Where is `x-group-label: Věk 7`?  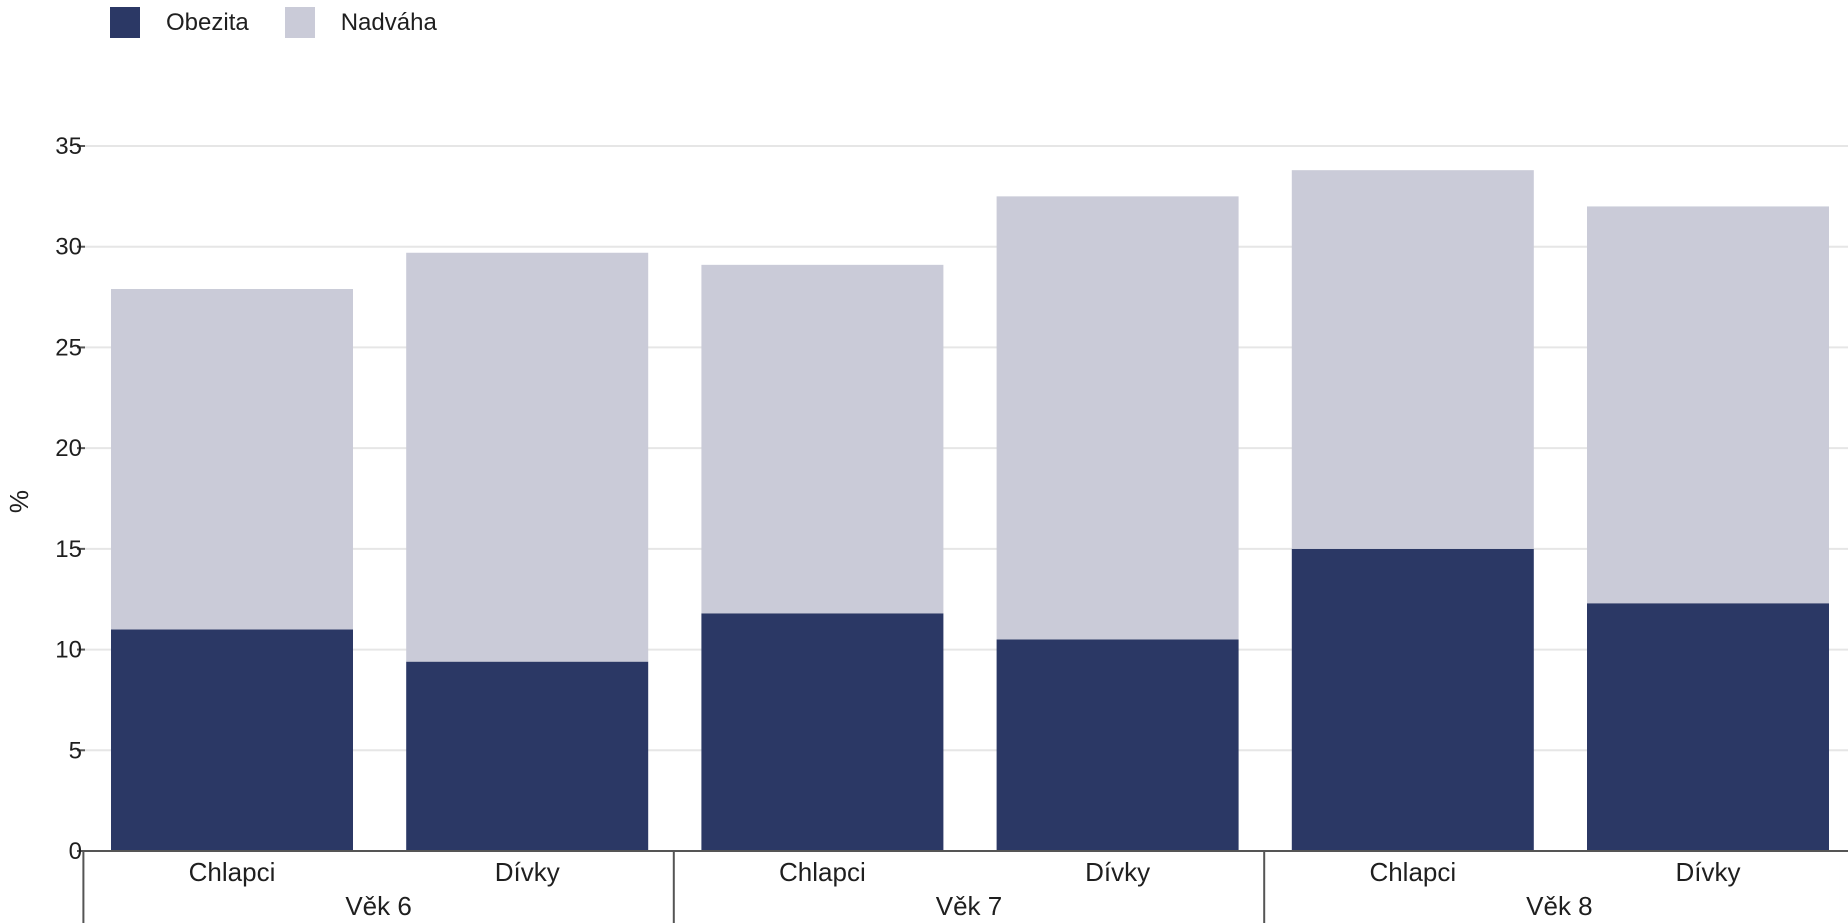 x-group-label: Věk 7 is located at coordinates (969, 906).